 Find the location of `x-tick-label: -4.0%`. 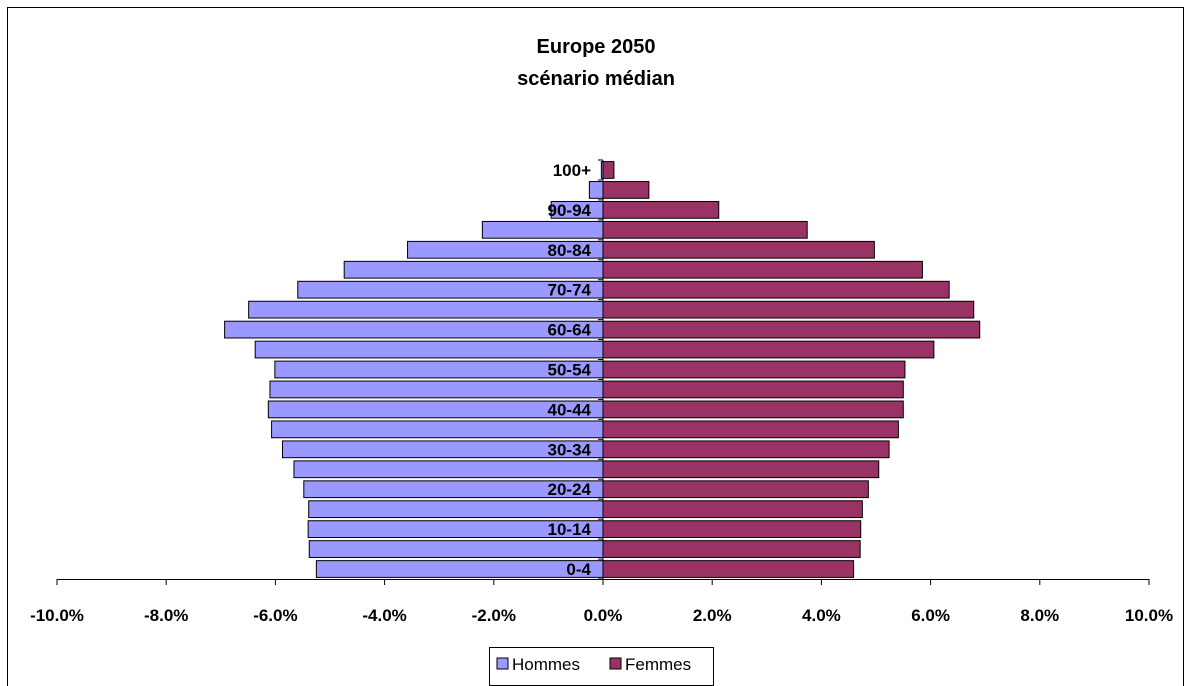

x-tick-label: -4.0% is located at coordinates (384, 615).